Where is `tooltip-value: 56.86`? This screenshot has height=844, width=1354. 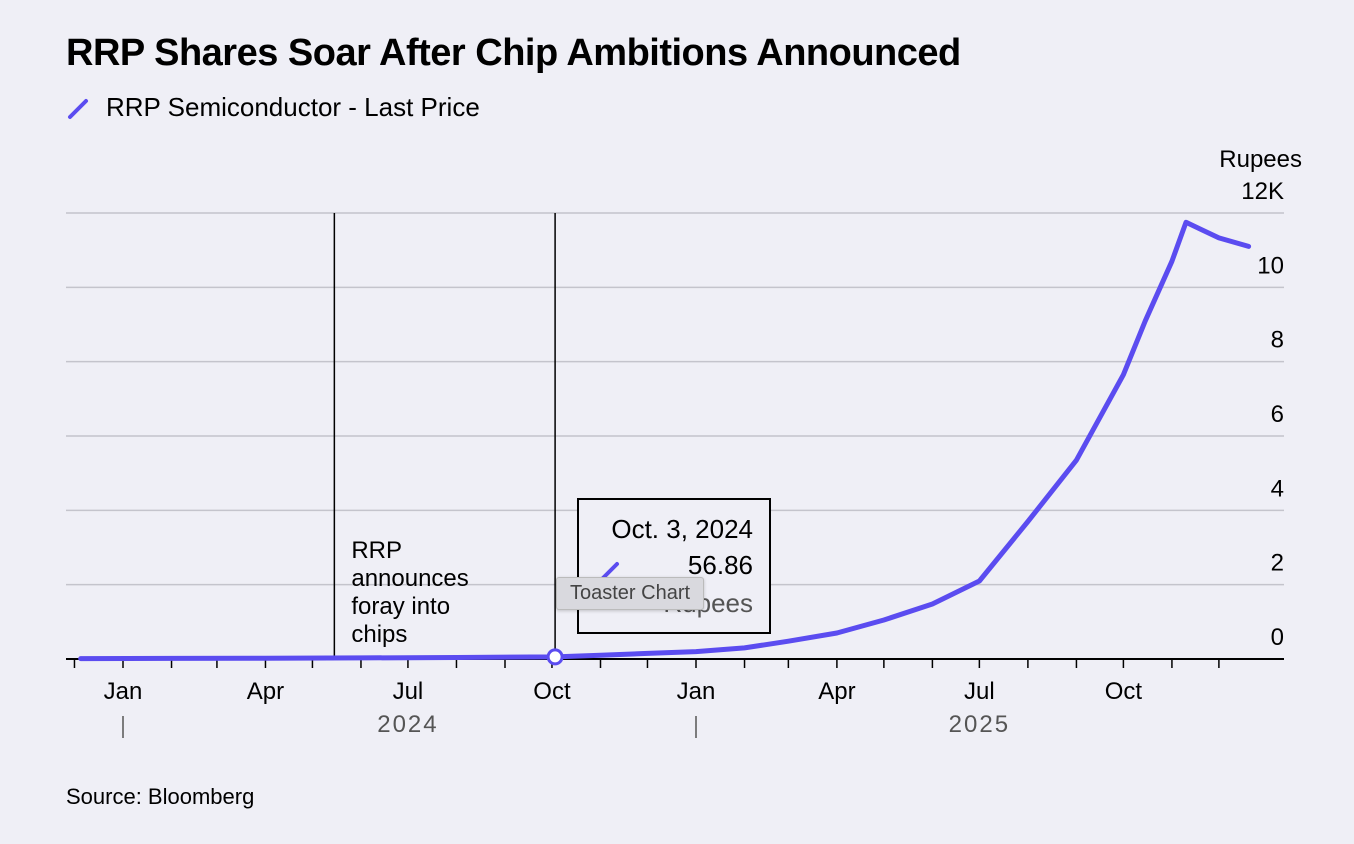
tooltip-value: 56.86 is located at coordinates (720, 565).